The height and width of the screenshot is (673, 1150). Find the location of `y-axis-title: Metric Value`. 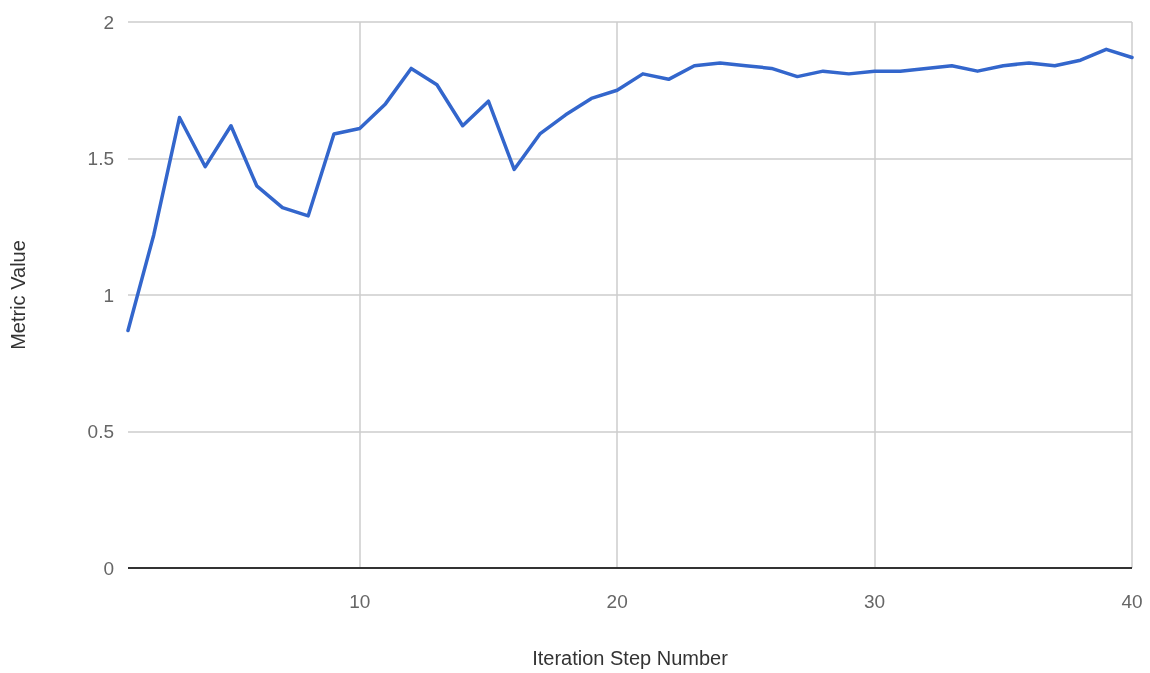

y-axis-title: Metric Value is located at coordinates (18, 295).